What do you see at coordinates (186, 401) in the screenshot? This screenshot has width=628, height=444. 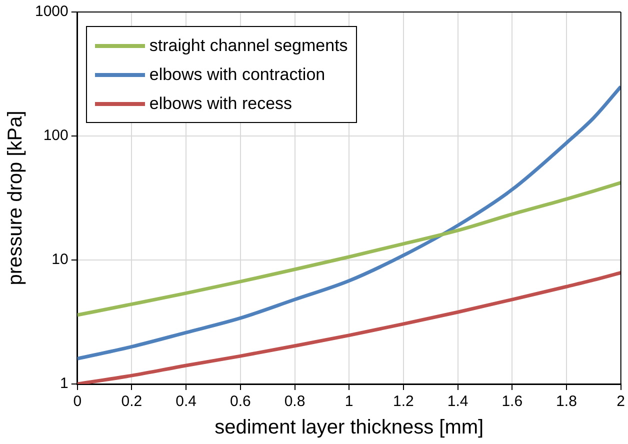 I see `x-tick-label: 0.4` at bounding box center [186, 401].